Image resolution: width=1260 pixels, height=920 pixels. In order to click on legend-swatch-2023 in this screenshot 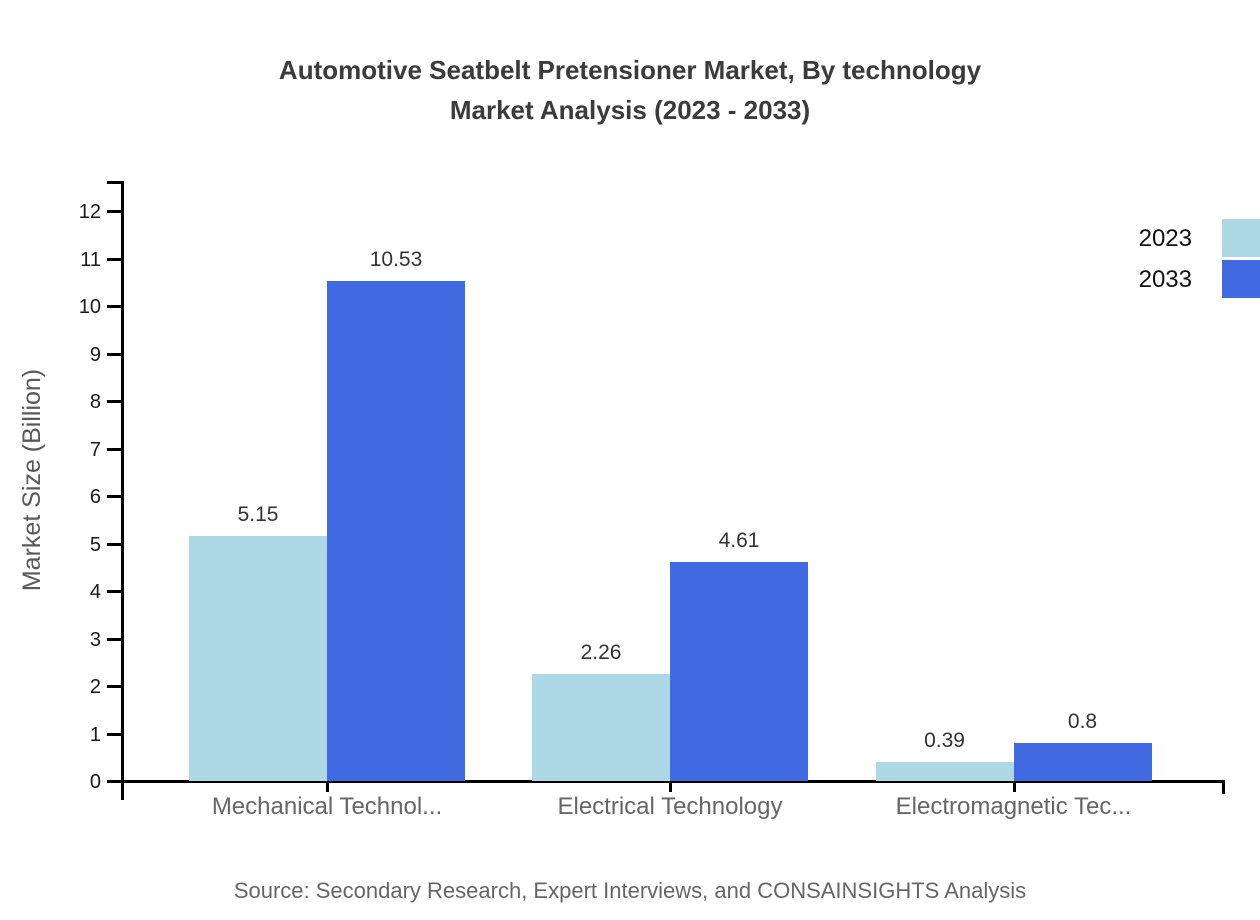, I will do `click(1241, 238)`.